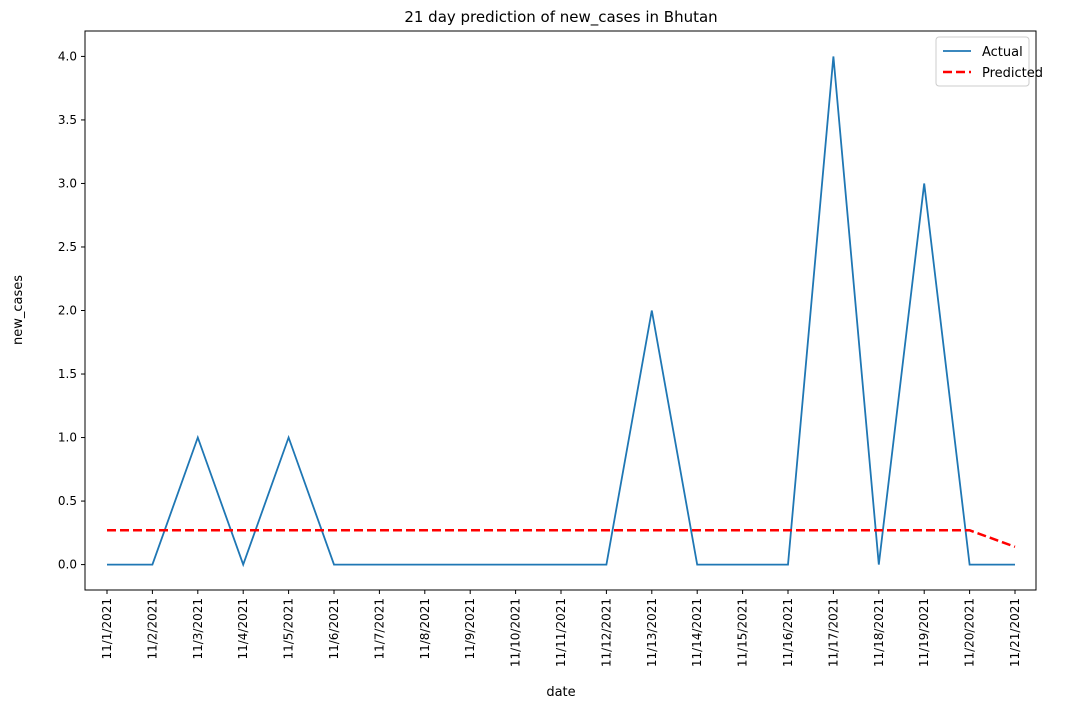 Image resolution: width=1070 pixels, height=709 pixels. I want to click on x-tick-label: 11/16/2021, so click(788, 632).